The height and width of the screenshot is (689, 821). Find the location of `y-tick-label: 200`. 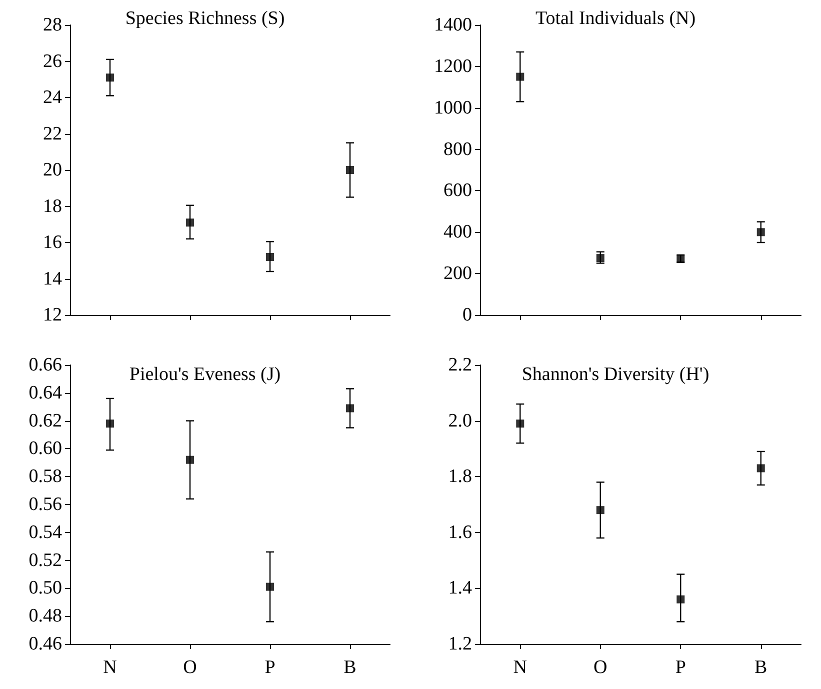

y-tick-label: 200 is located at coordinates (458, 273).